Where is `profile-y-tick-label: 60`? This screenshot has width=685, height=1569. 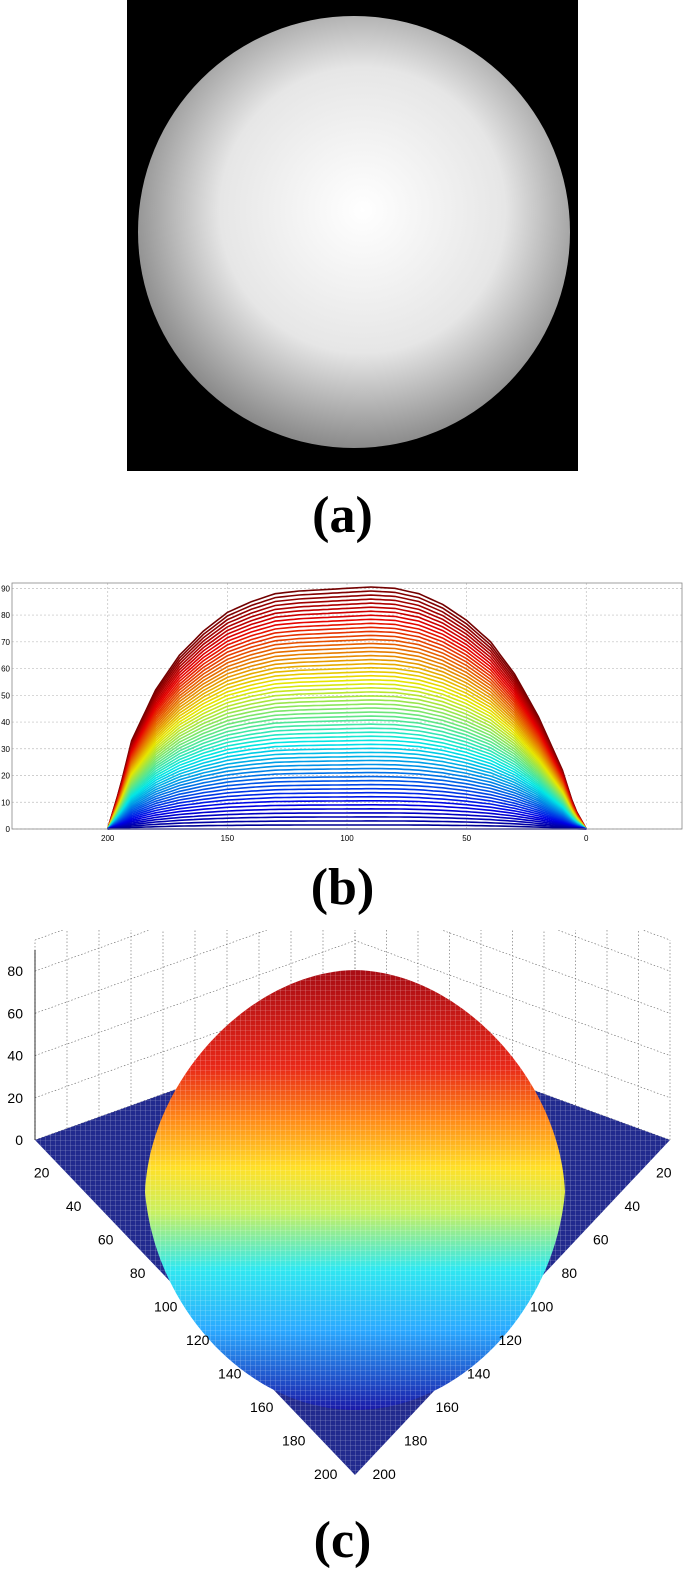 profile-y-tick-label: 60 is located at coordinates (5, 669).